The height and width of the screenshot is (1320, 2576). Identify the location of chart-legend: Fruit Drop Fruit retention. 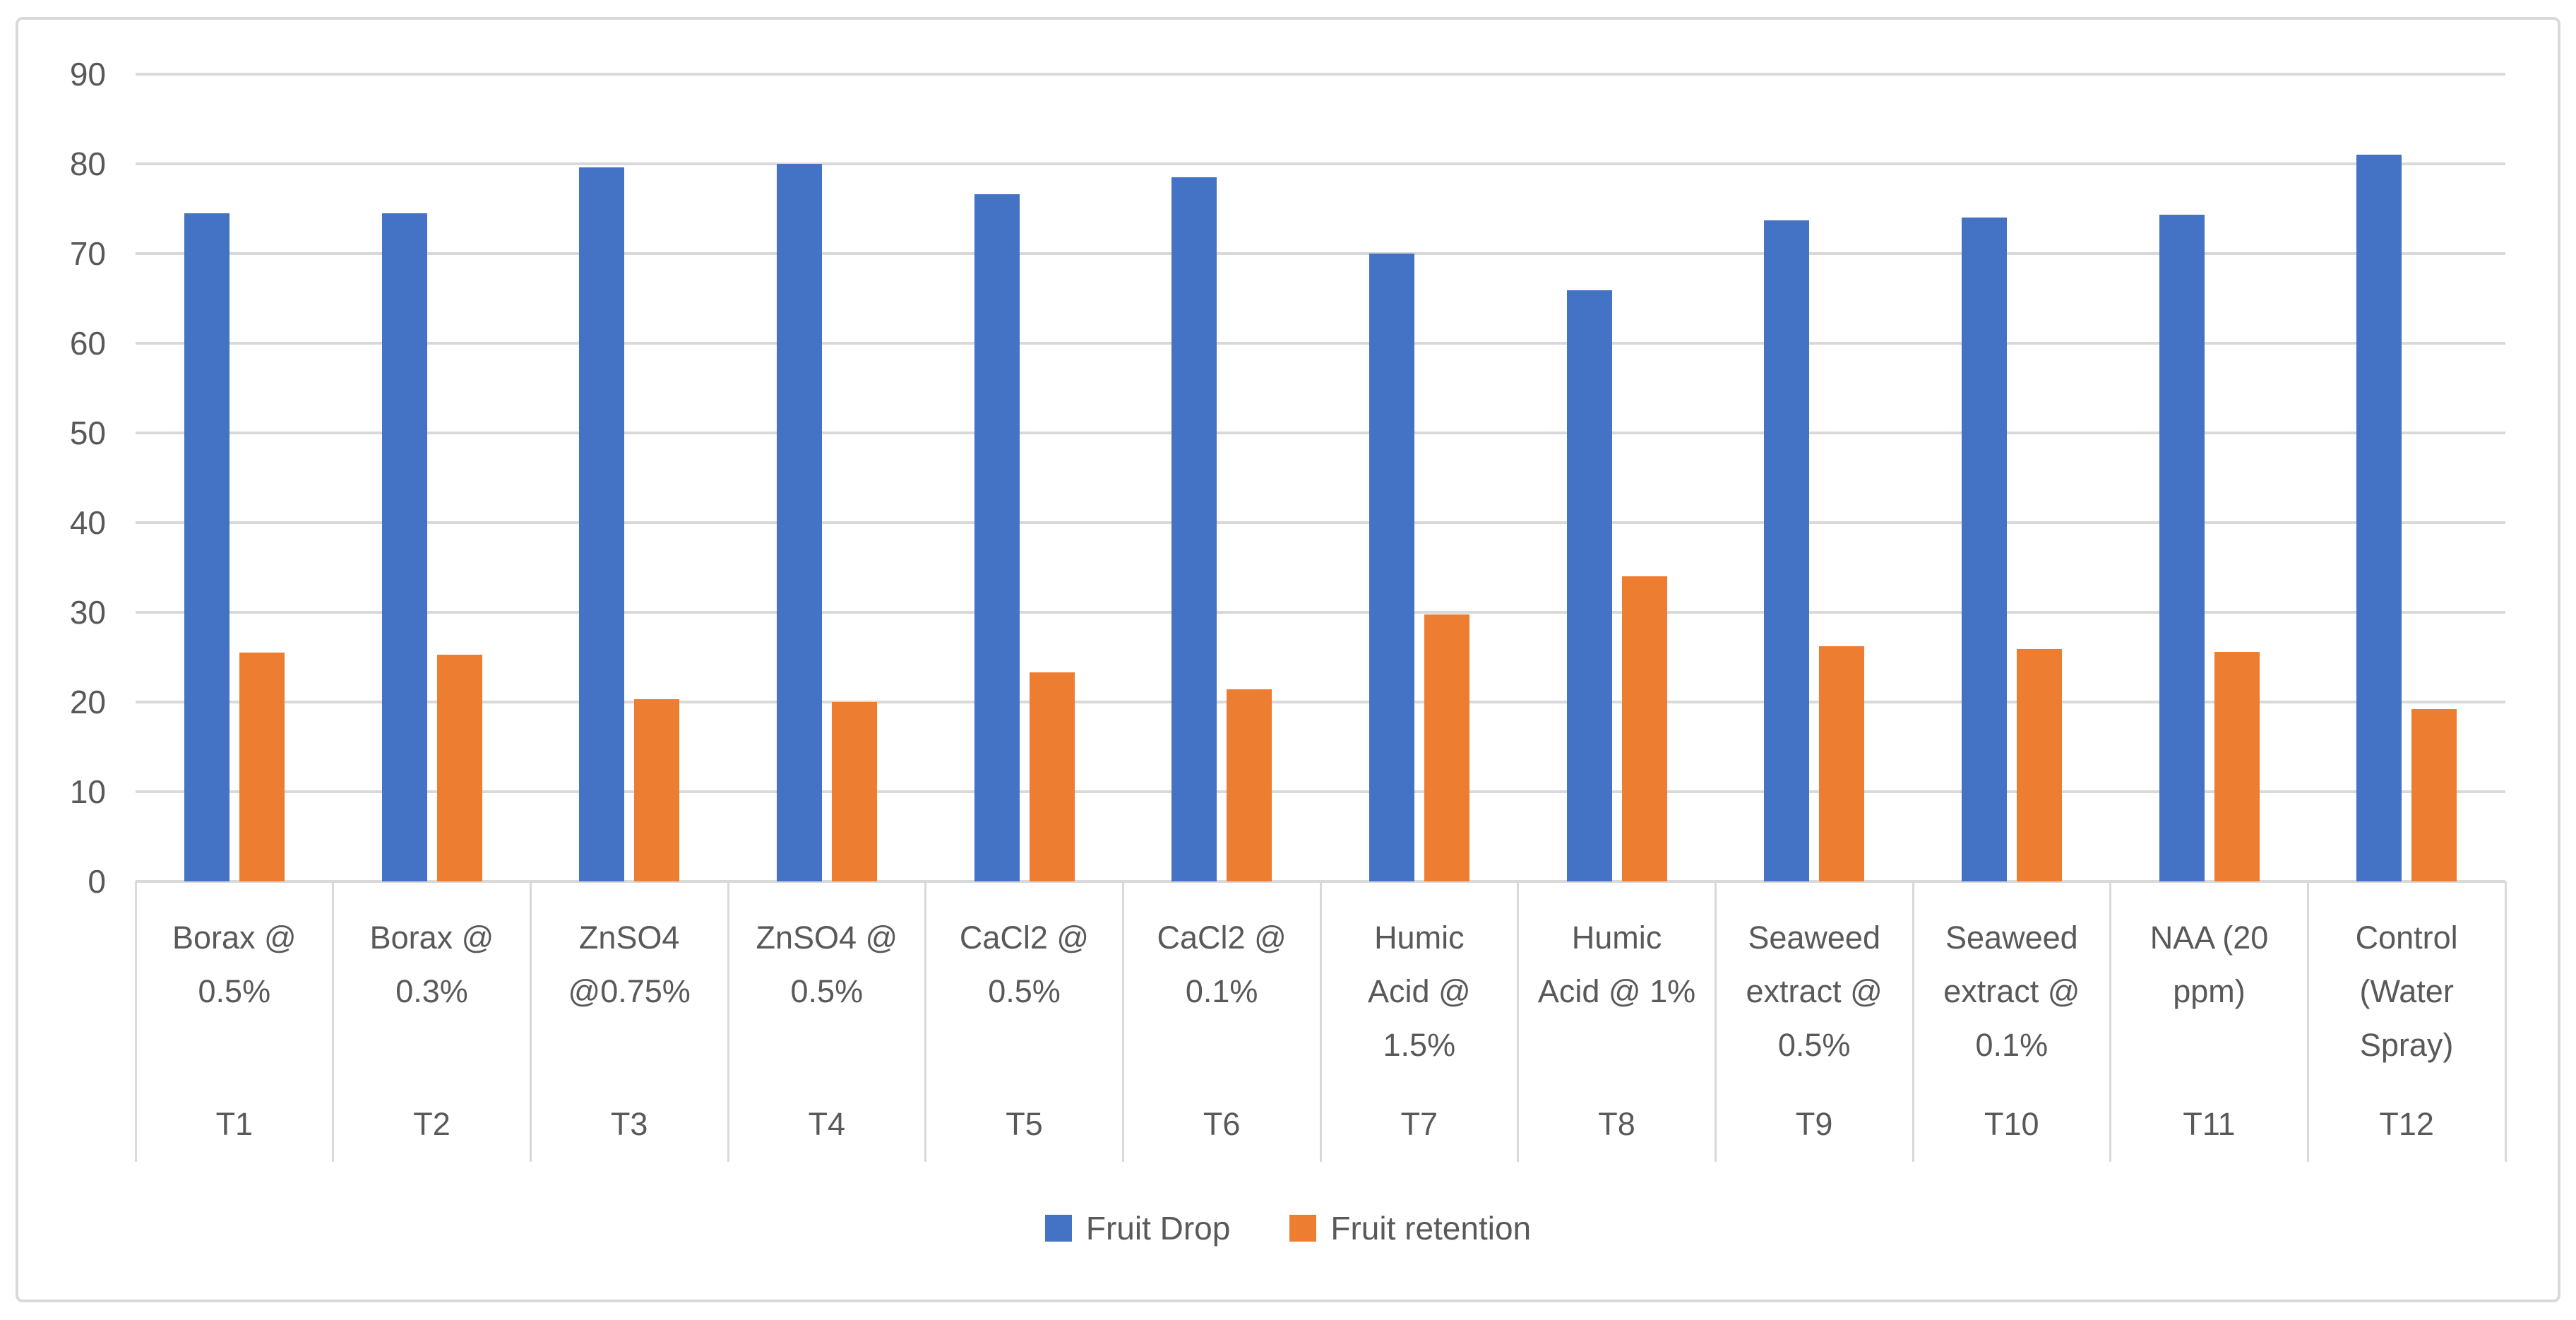
(1288, 1228).